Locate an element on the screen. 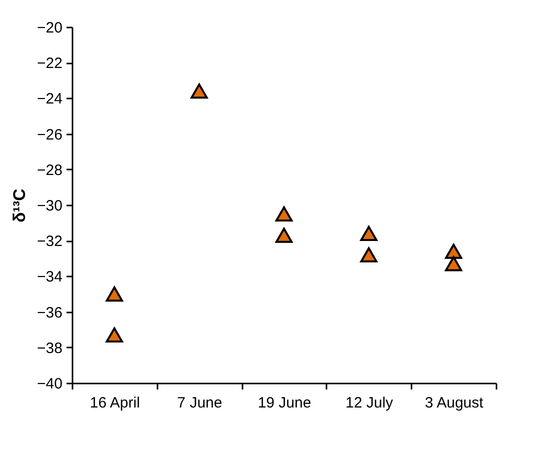 Image resolution: width=534 pixels, height=454 pixels. y-tick-label: −40 is located at coordinates (49, 384).